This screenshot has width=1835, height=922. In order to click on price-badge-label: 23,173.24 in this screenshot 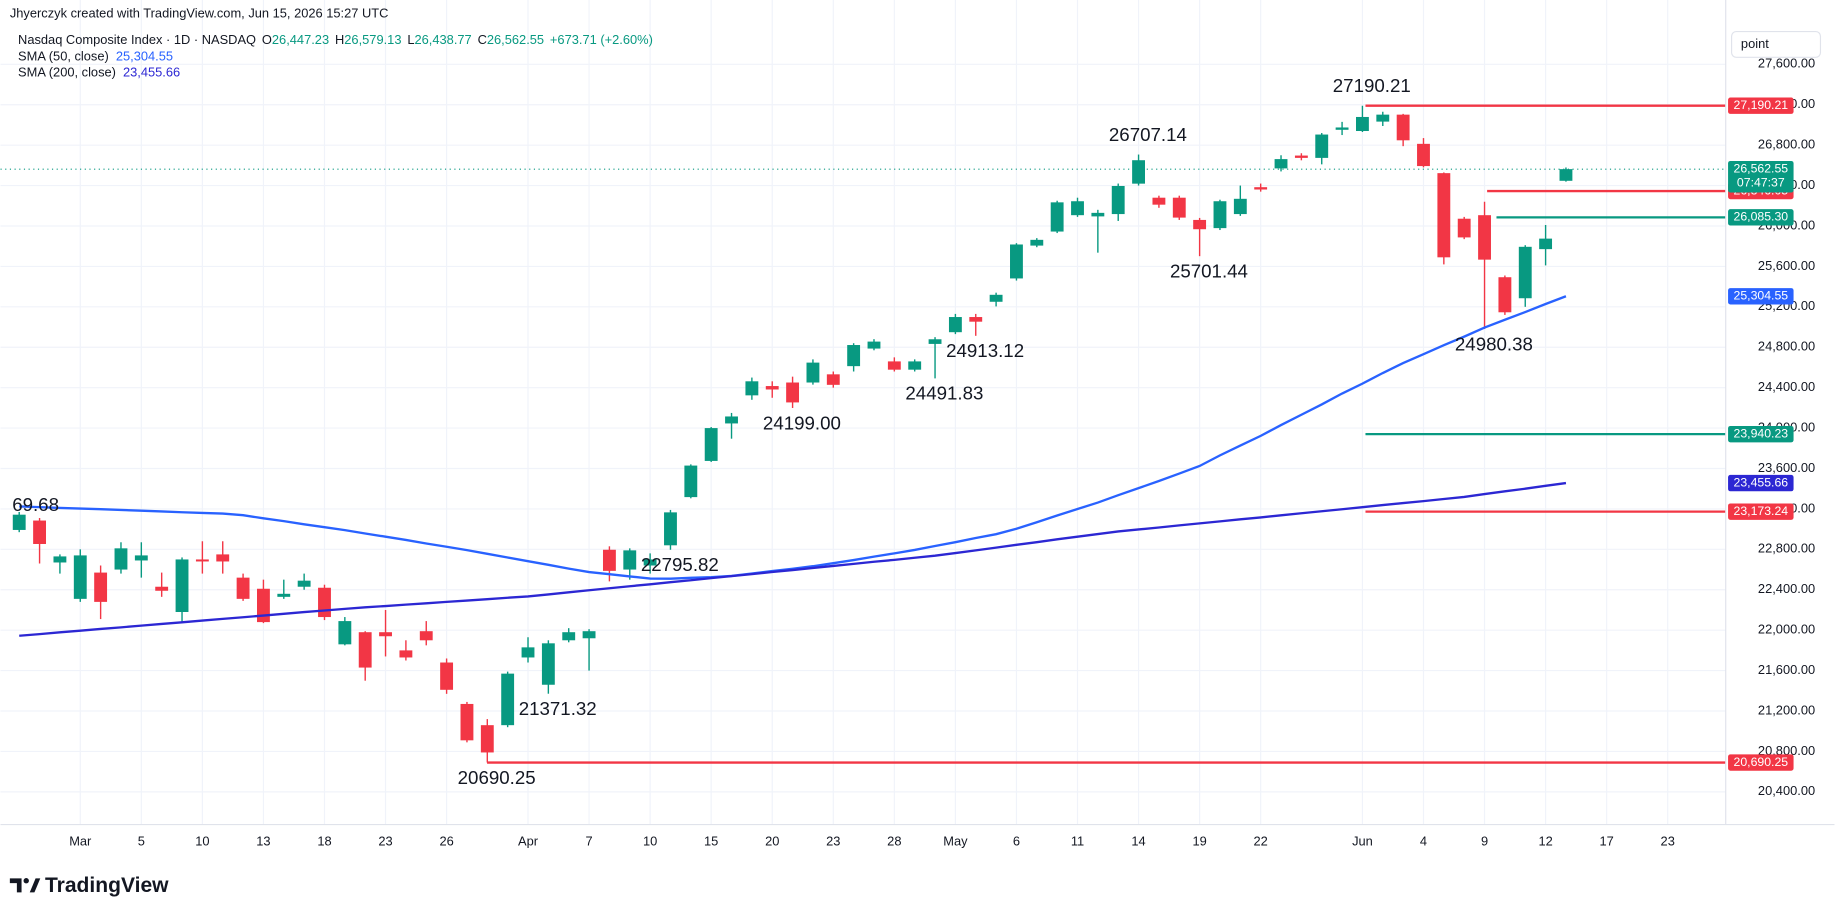, I will do `click(1761, 511)`.